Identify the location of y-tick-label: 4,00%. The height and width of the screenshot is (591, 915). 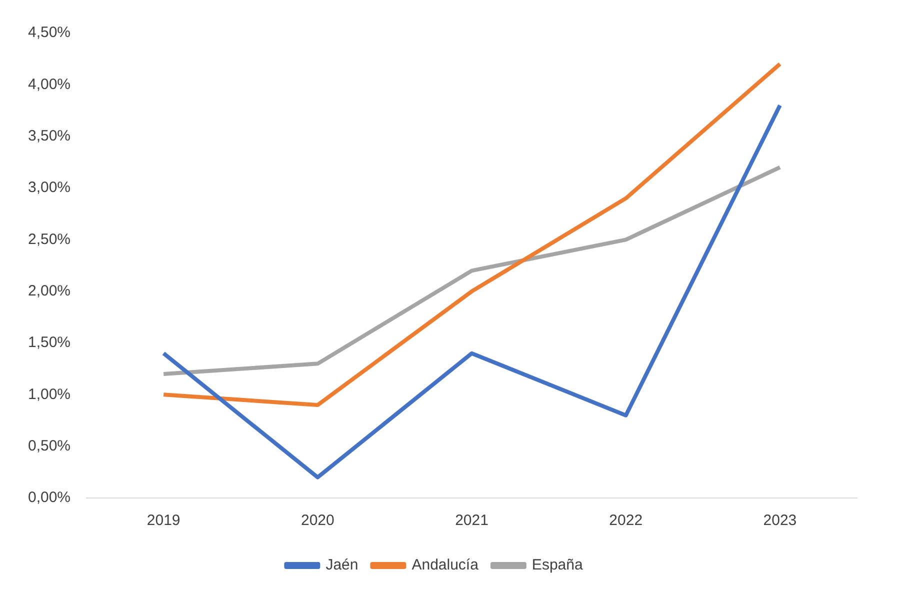
(49, 84).